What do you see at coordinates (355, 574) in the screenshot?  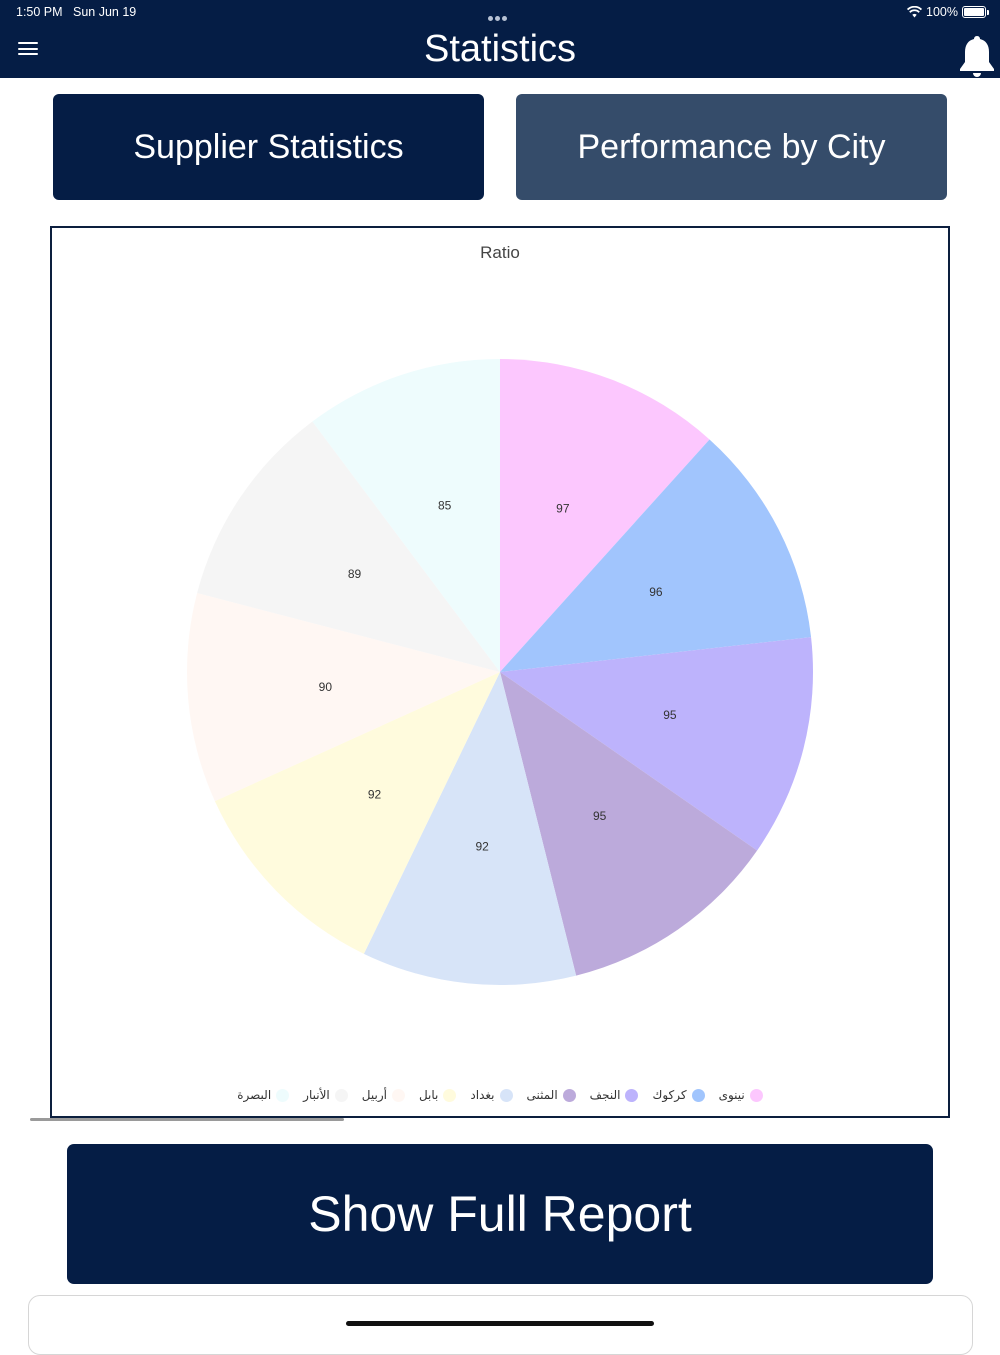 I see `pie-value-label-7: 89` at bounding box center [355, 574].